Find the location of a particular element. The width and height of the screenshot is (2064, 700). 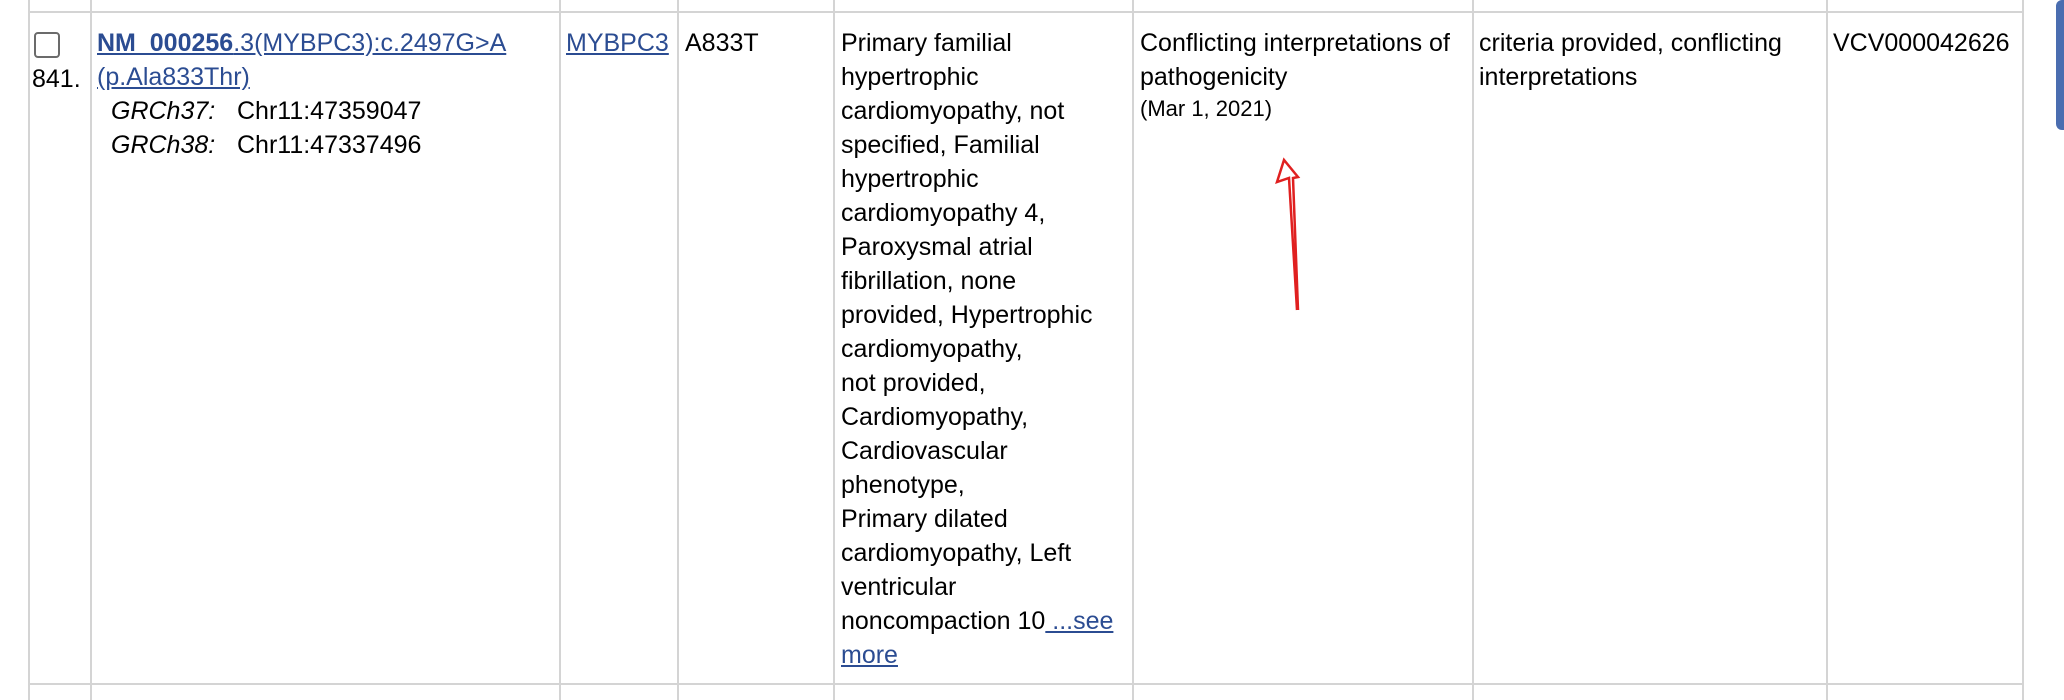

review-status-line-2: interpretations is located at coordinates (1558, 77).